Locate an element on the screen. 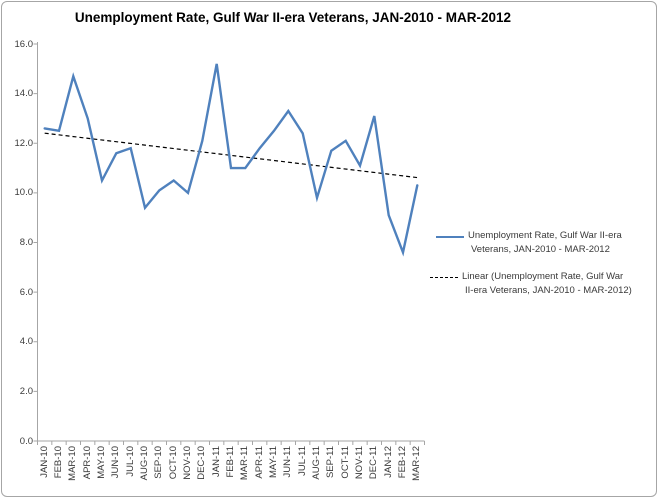 The width and height of the screenshot is (658, 498). x-tick-label: APR-11 is located at coordinates (259, 462).